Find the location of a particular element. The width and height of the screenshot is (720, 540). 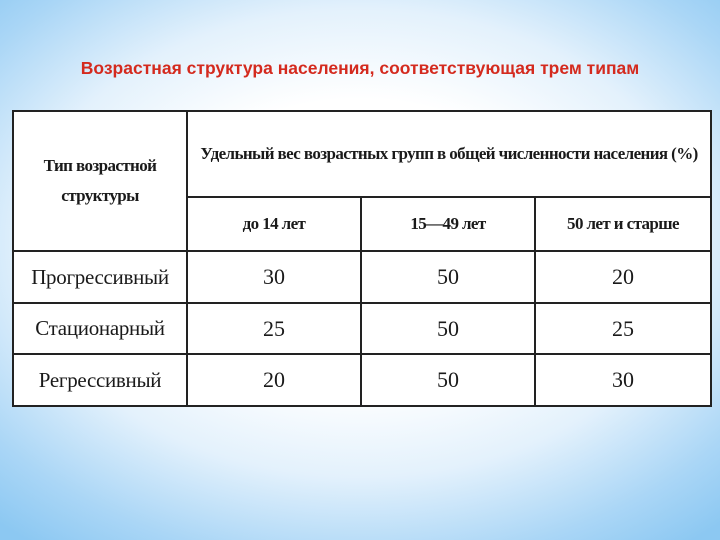

type-header-cell: Тип возрастной структуры is located at coordinates (100, 181).